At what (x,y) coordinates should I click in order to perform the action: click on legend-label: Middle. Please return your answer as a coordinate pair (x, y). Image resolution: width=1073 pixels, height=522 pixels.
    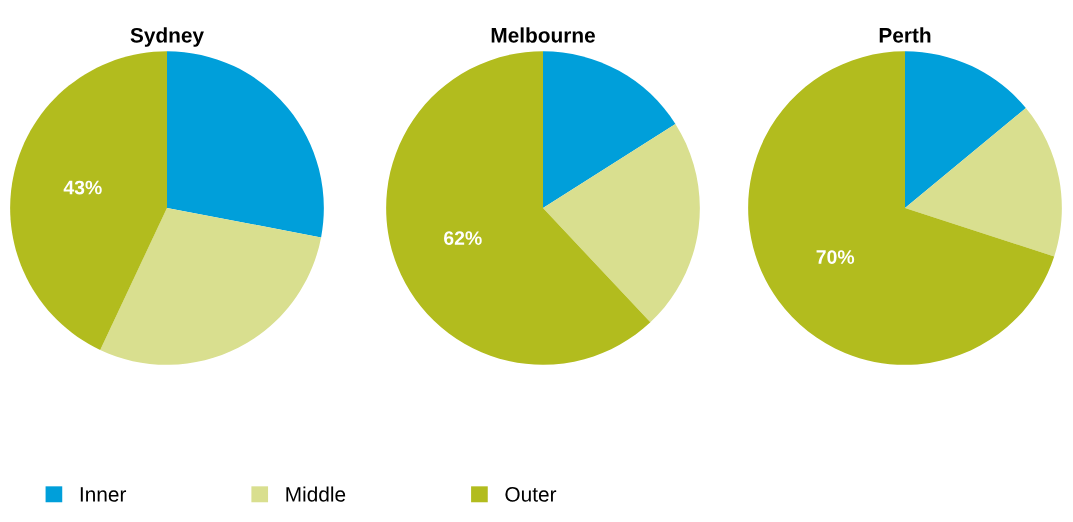
    Looking at the image, I should click on (316, 494).